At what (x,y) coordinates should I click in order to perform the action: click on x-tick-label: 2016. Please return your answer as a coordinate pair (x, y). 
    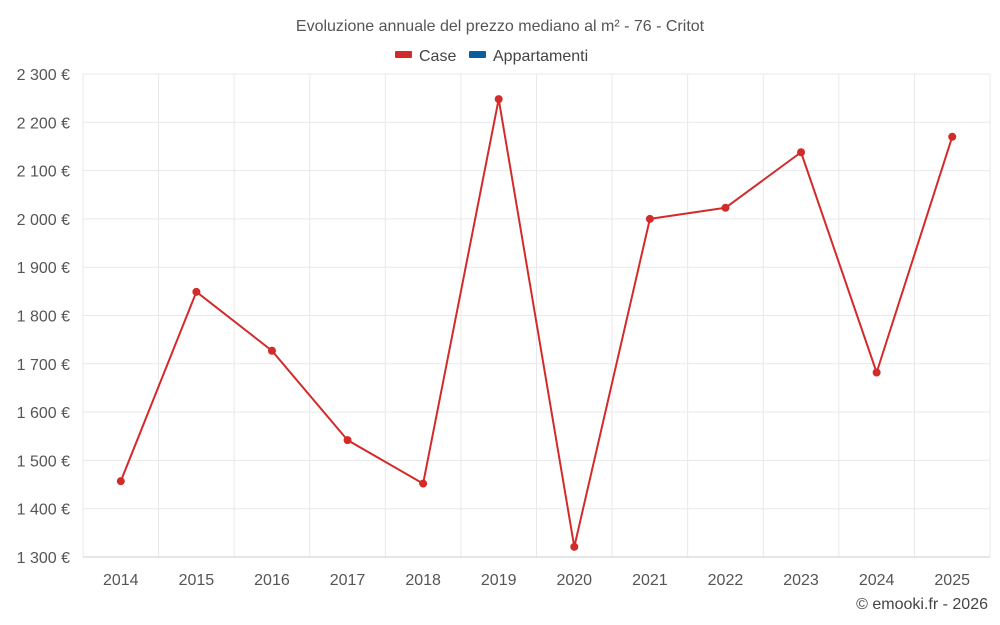
    Looking at the image, I should click on (272, 580).